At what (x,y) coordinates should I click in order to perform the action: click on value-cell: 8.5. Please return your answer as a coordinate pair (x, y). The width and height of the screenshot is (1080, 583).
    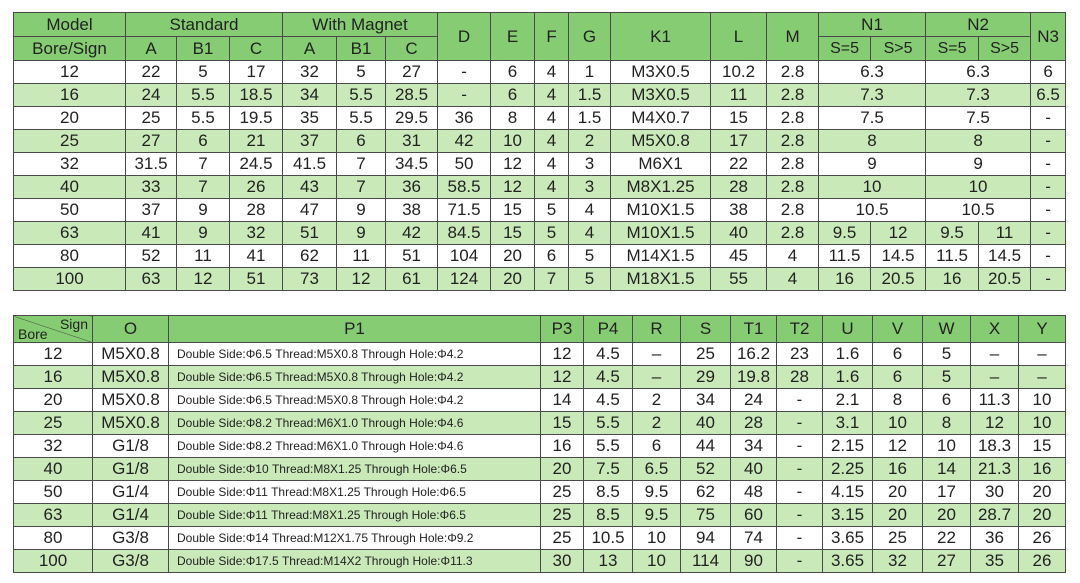
    Looking at the image, I should click on (608, 492).